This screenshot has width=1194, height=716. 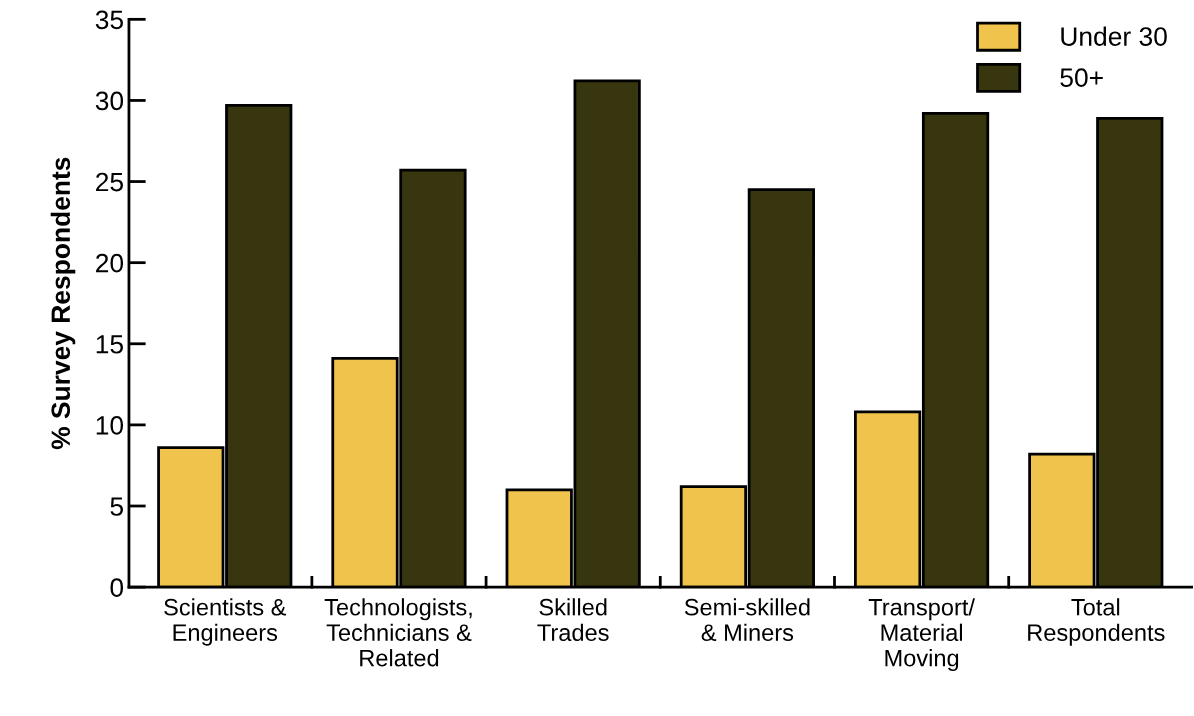 I want to click on y-tick-label: 20, so click(x=110, y=263).